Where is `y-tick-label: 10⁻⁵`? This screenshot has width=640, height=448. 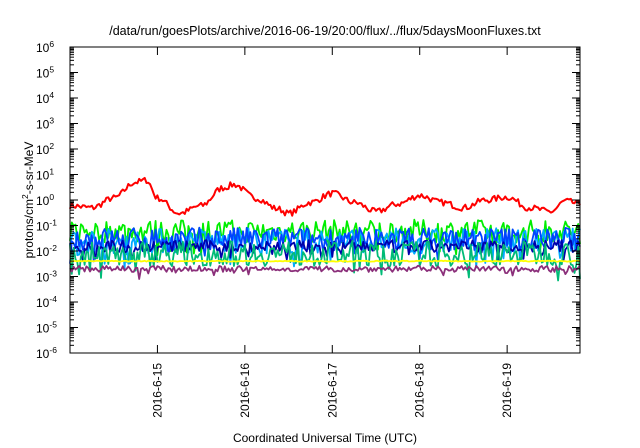 y-tick-label: 10⁻⁵ is located at coordinates (46, 328).